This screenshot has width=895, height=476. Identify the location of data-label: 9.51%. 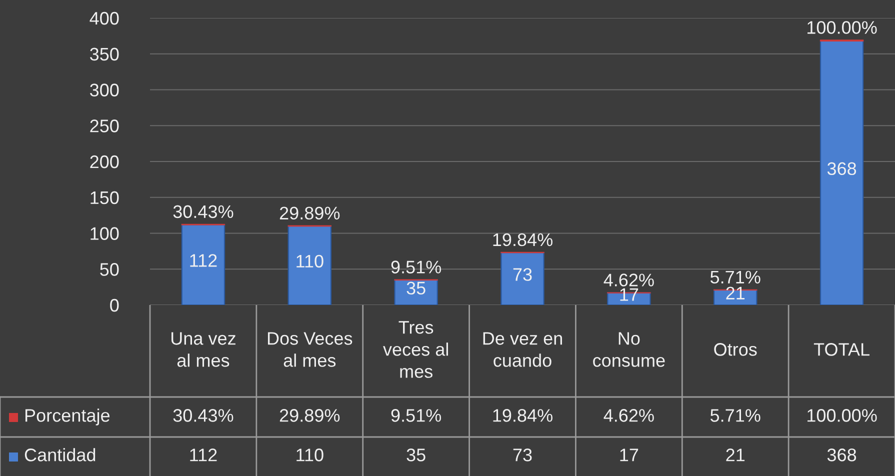
(416, 415).